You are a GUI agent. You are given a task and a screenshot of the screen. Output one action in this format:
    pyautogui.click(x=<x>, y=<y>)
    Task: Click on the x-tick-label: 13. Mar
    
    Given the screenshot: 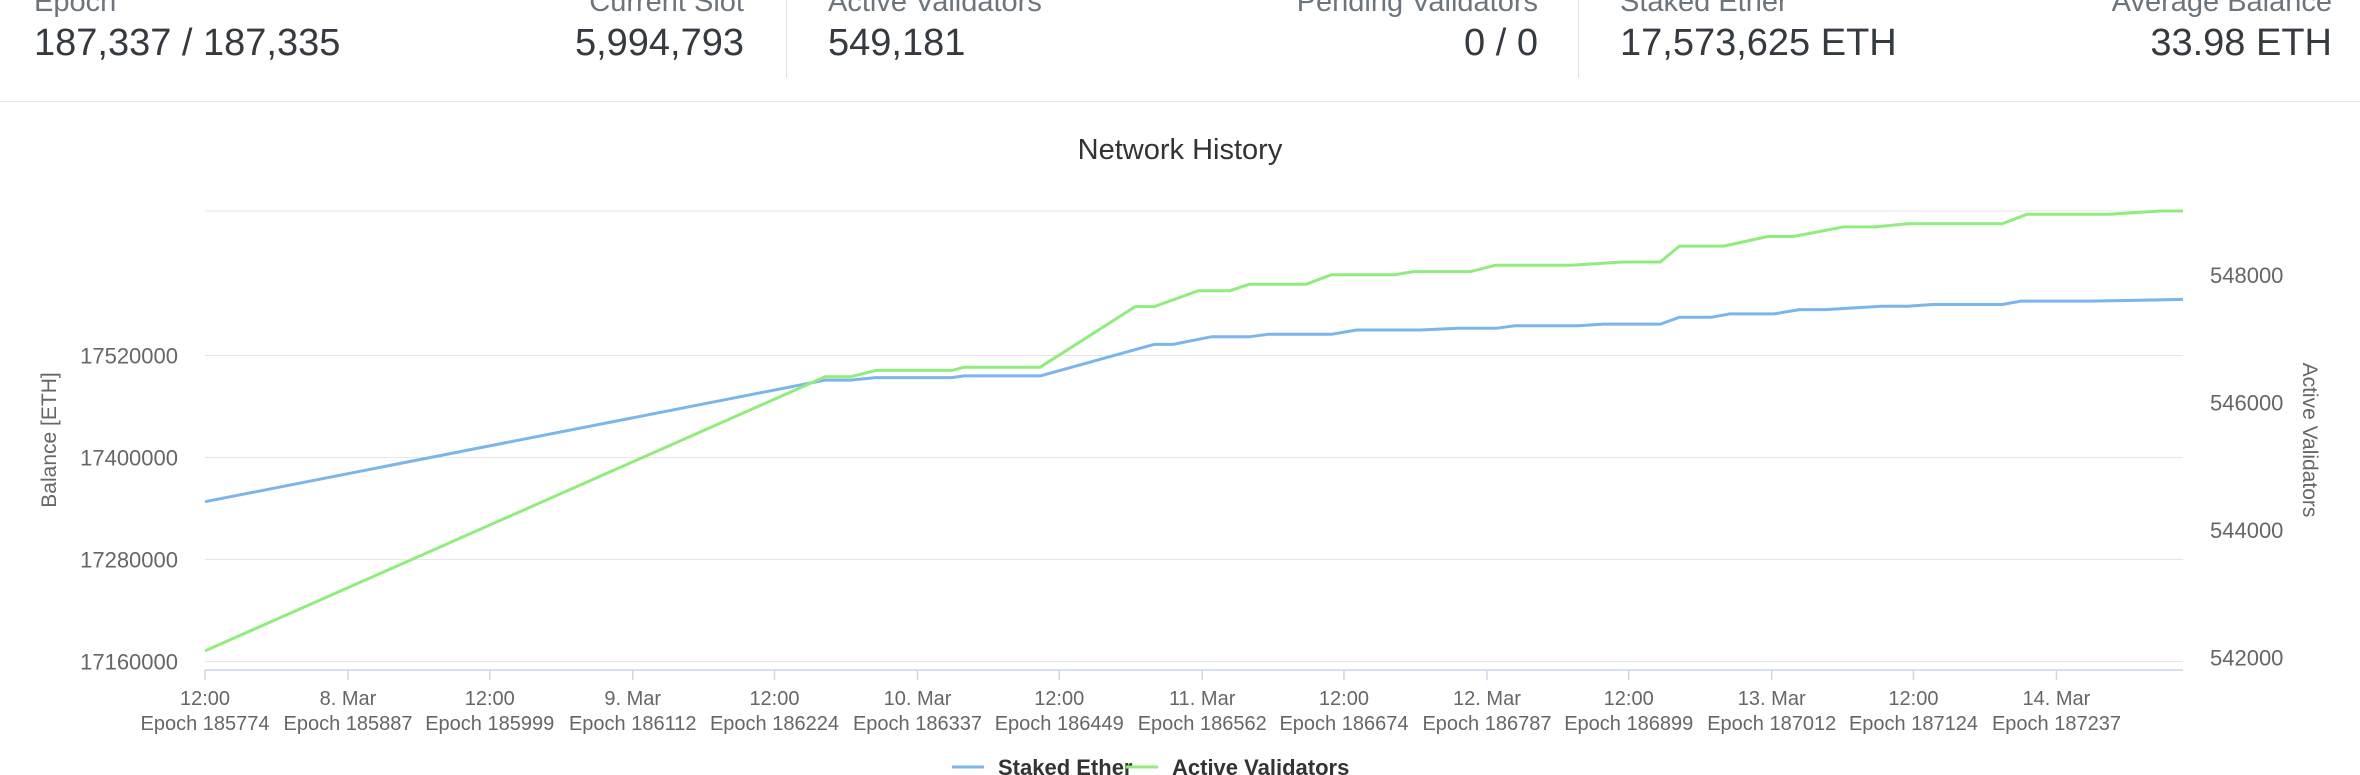 What is the action you would take?
    pyautogui.click(x=1772, y=699)
    